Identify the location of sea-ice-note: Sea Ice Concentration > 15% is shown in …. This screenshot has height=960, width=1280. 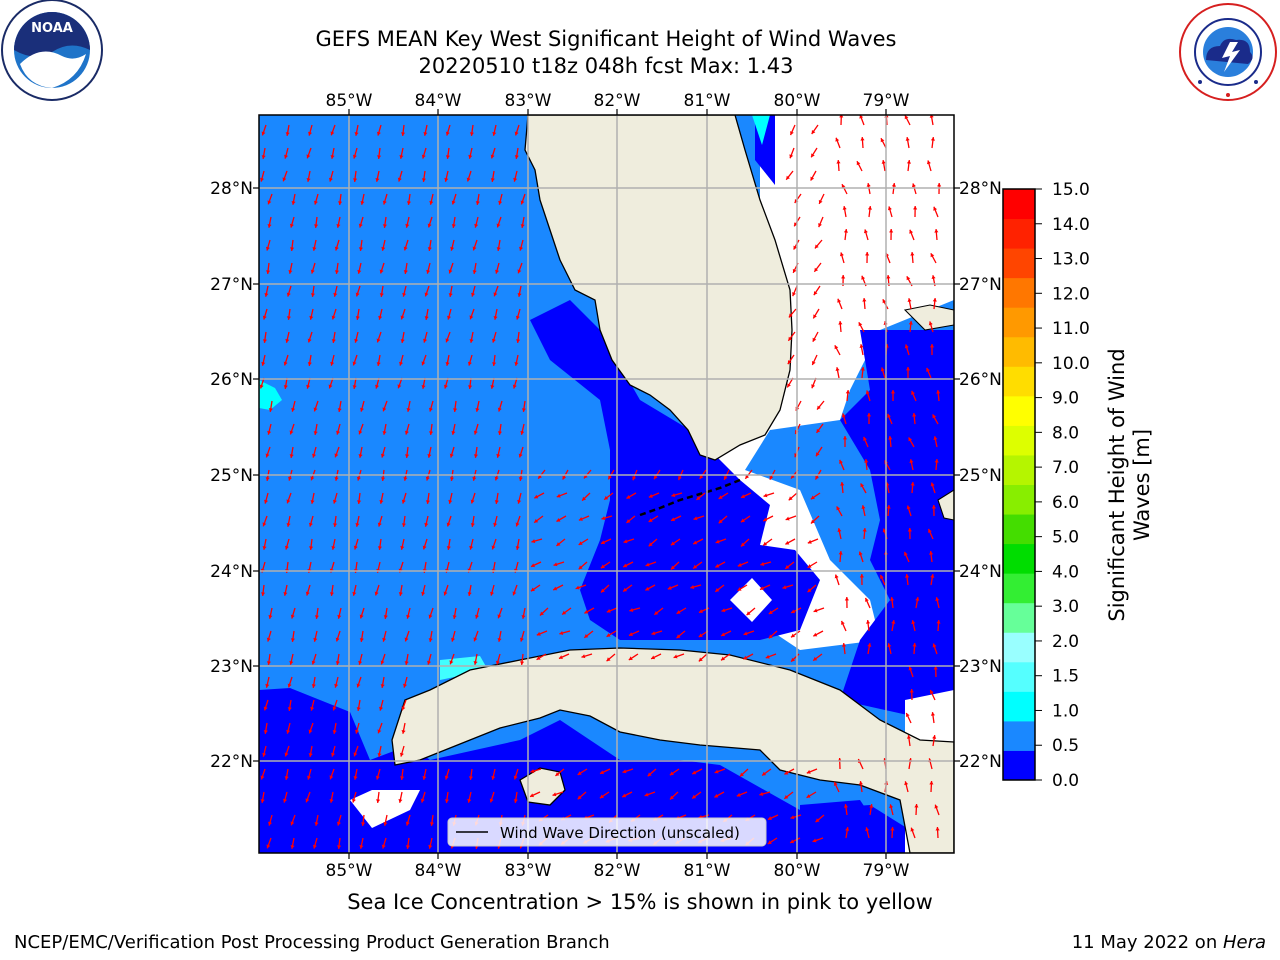
(640, 902).